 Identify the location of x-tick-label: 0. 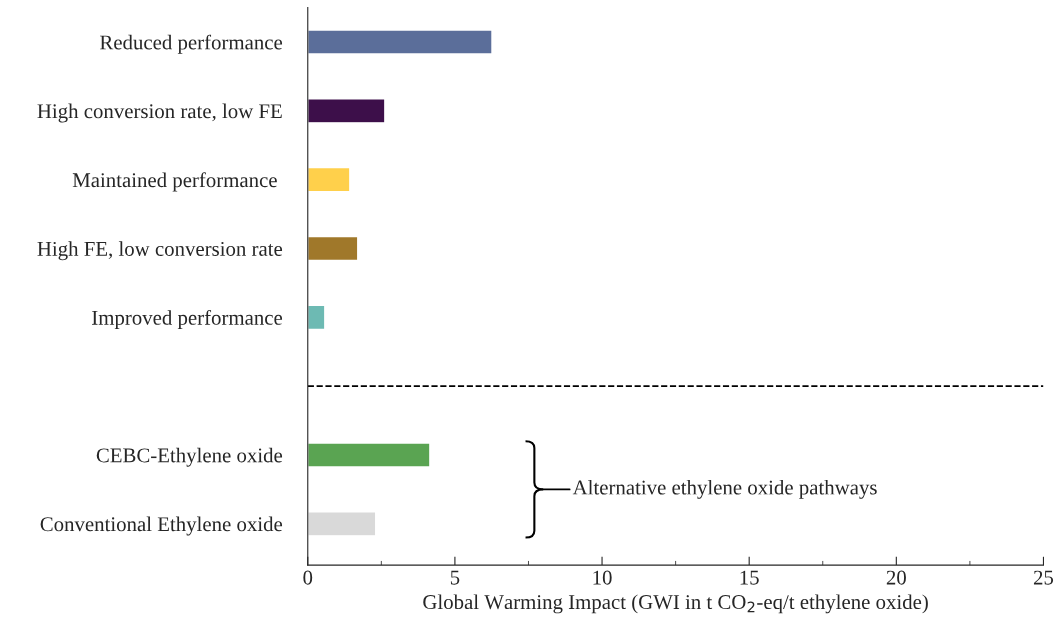
(308, 577).